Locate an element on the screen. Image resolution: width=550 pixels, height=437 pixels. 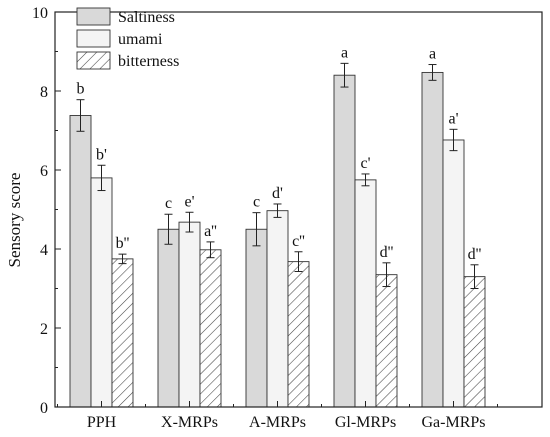
legend-label-saltiness: Saltiness is located at coordinates (146, 17).